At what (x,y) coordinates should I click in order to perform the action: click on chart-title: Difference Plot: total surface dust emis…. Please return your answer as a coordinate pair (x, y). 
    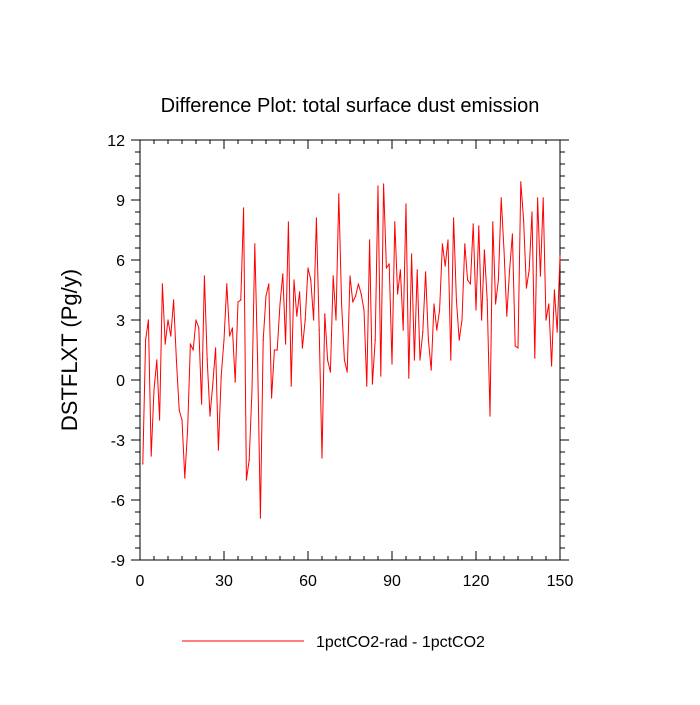
    Looking at the image, I should click on (350, 106).